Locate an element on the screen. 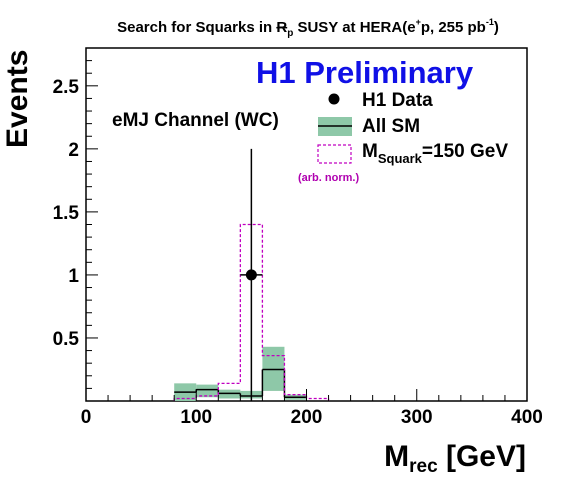  legend-signal-label: MSquark=150 GeV is located at coordinates (435, 153).